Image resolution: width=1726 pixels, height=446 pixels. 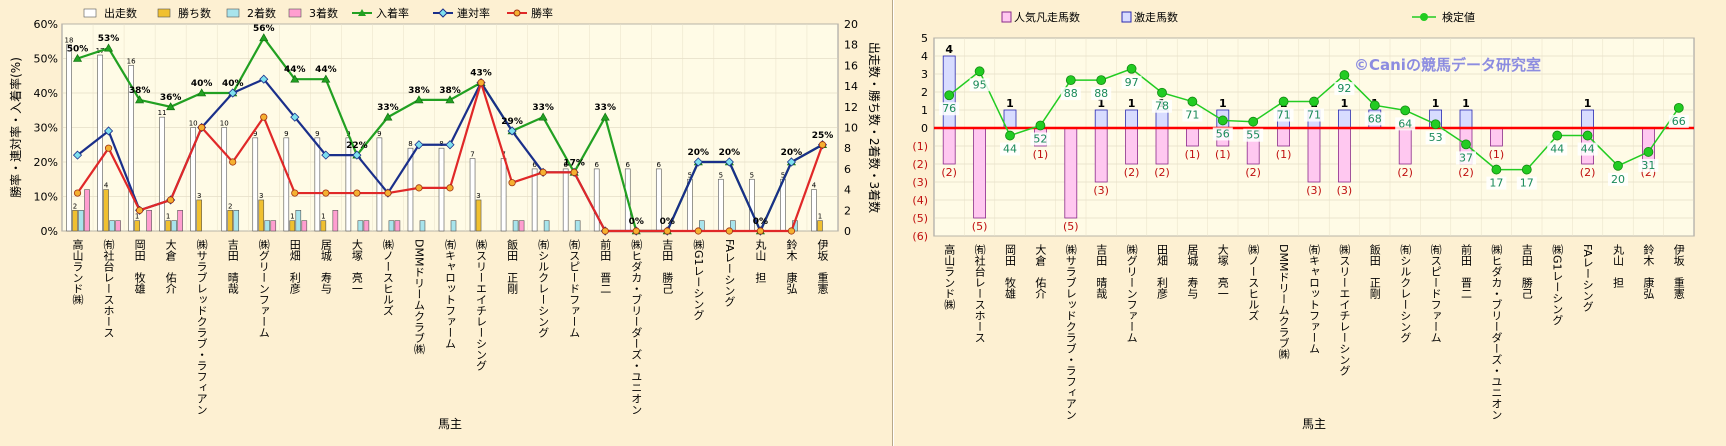 I want to click on y-tick-label: (6), so click(x=920, y=236).